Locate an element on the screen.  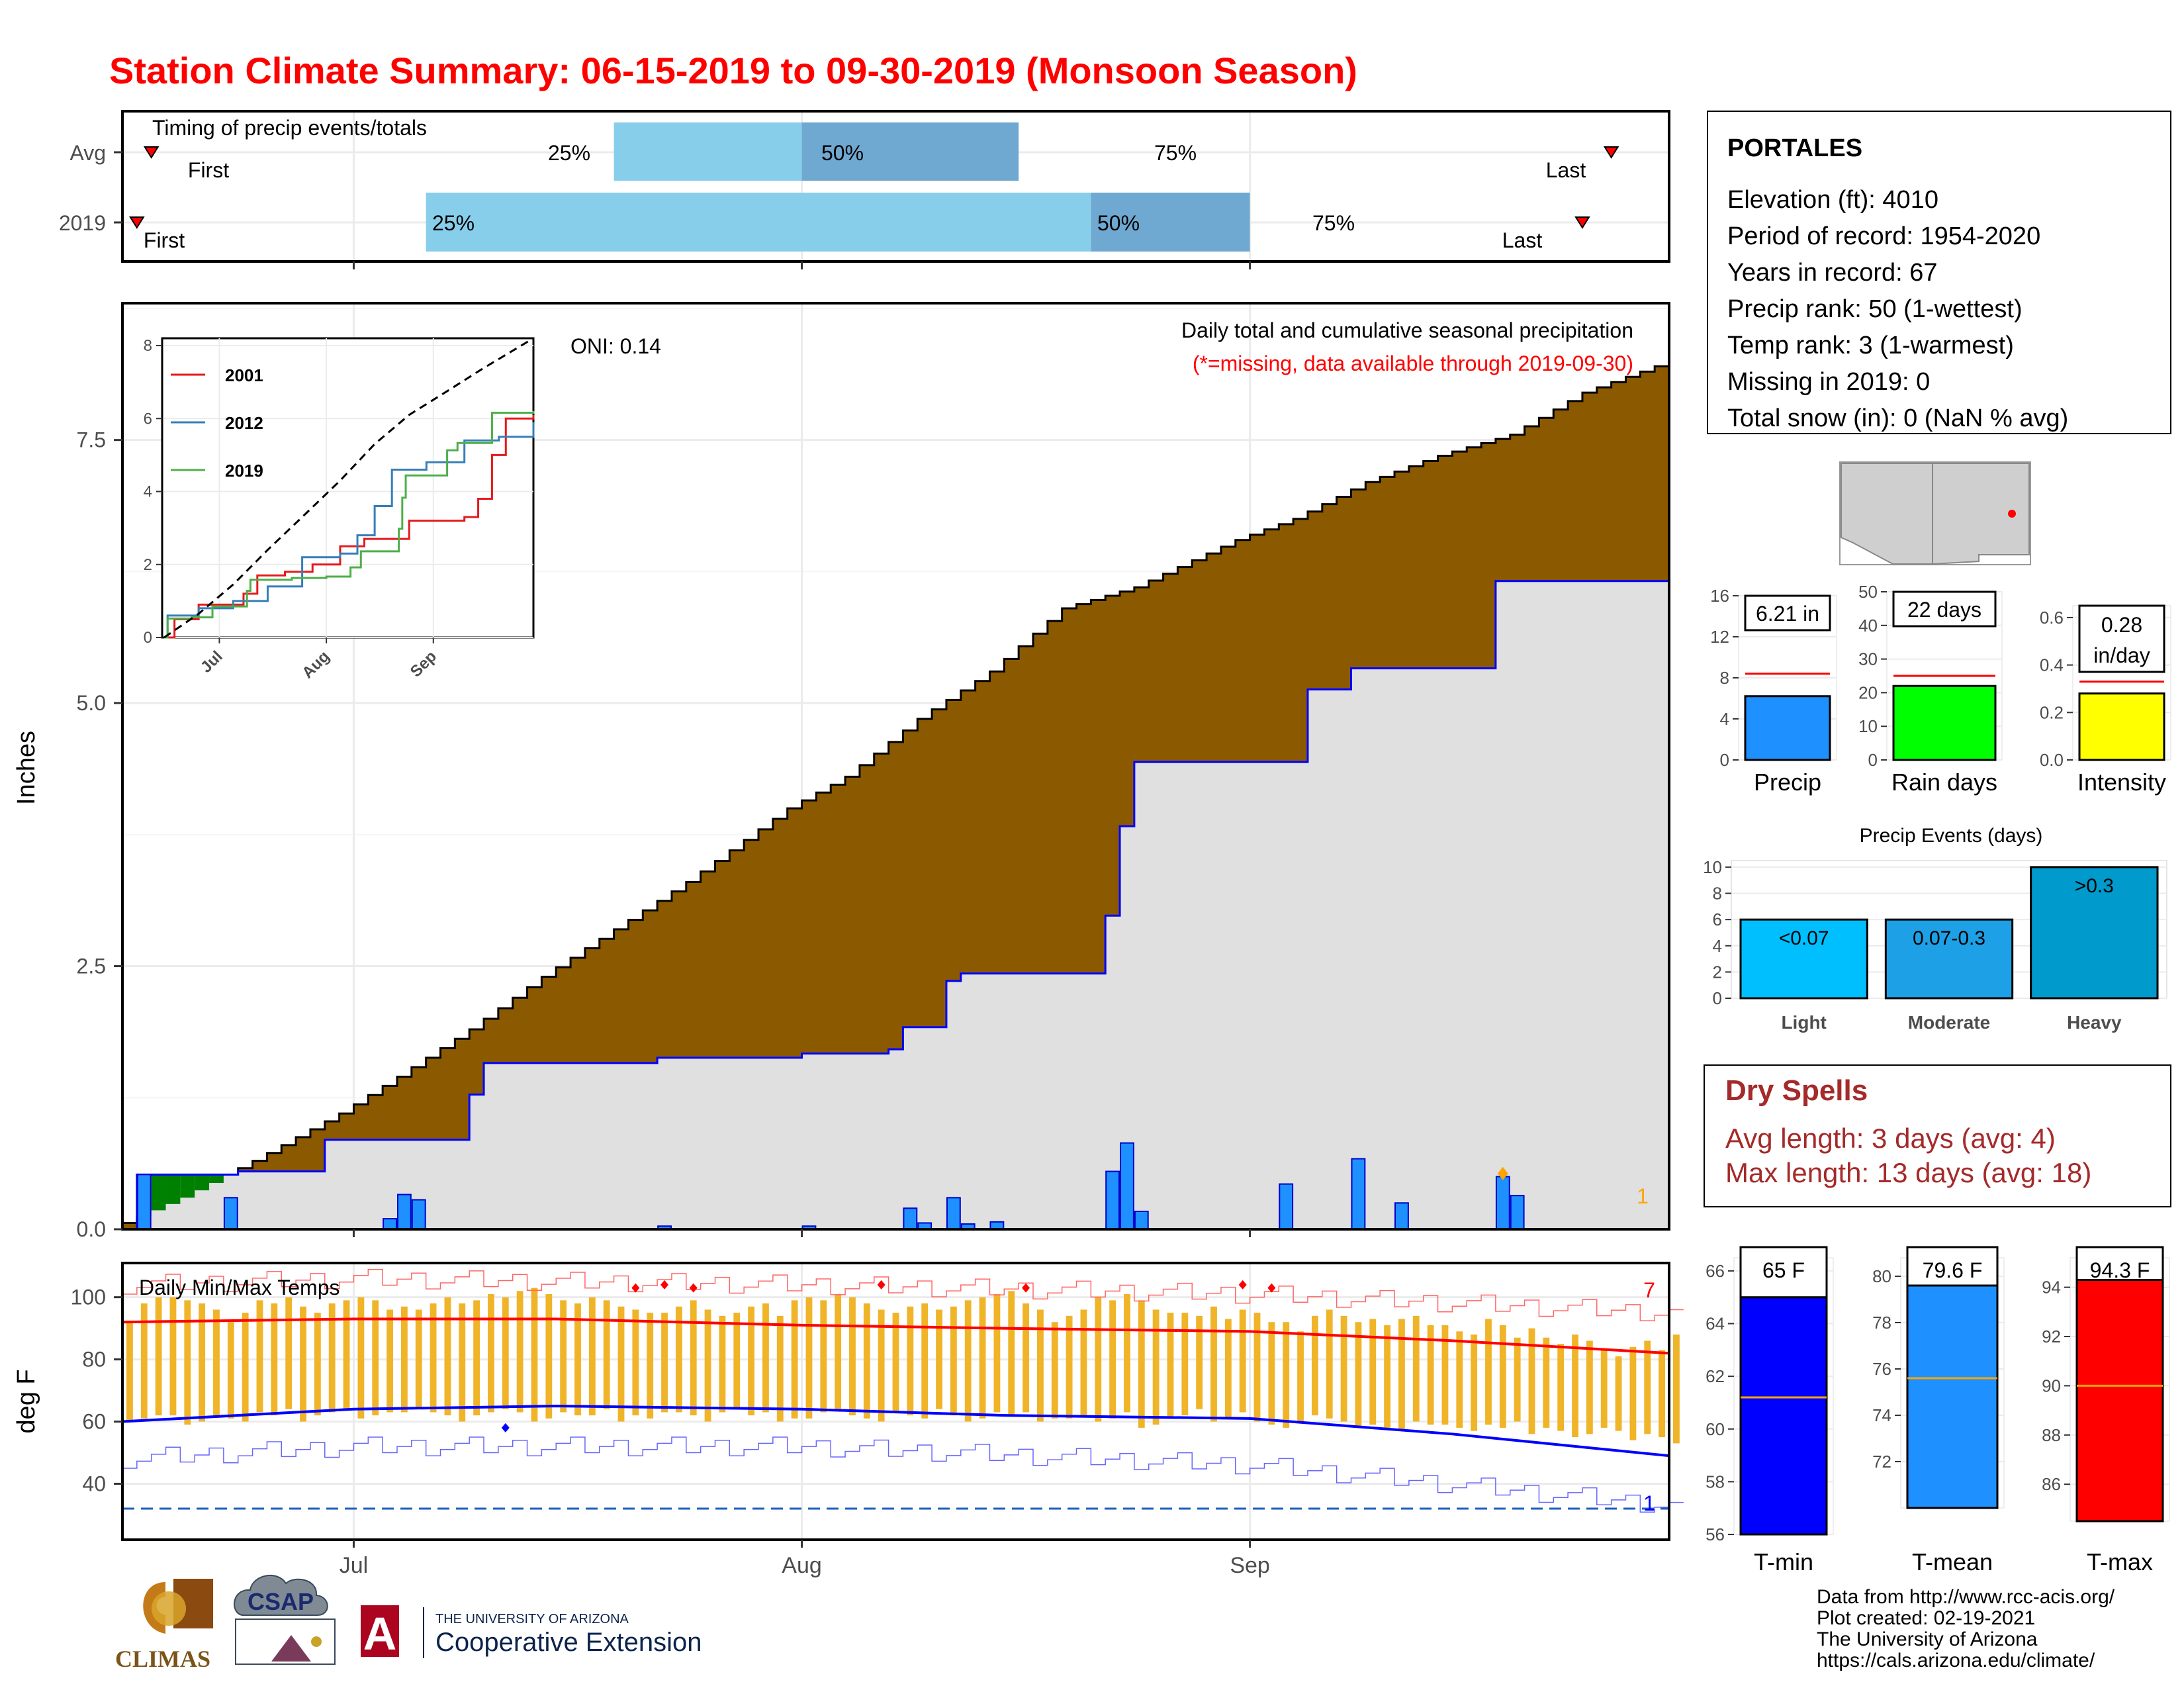
summary-ytick-label: 10 is located at coordinates (1868, 726).